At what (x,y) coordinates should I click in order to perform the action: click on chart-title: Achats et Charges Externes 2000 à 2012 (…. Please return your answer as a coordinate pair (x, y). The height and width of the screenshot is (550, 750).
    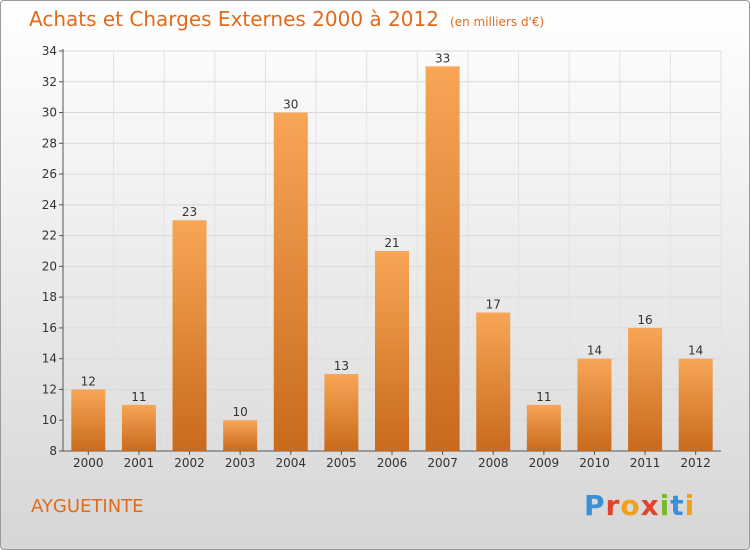
    Looking at the image, I should click on (286, 19).